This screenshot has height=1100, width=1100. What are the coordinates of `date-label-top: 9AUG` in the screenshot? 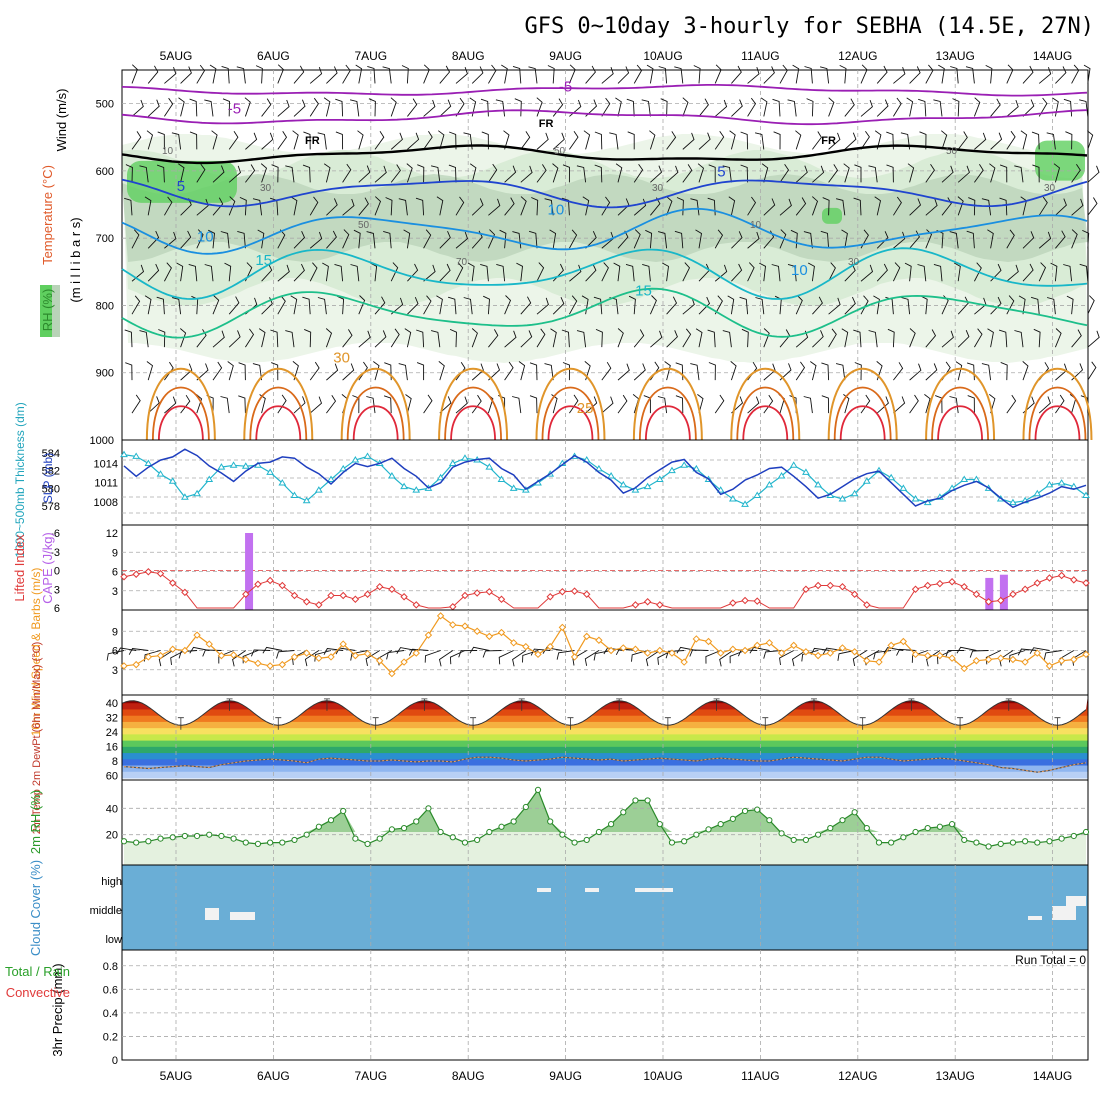 It's located at (565, 56).